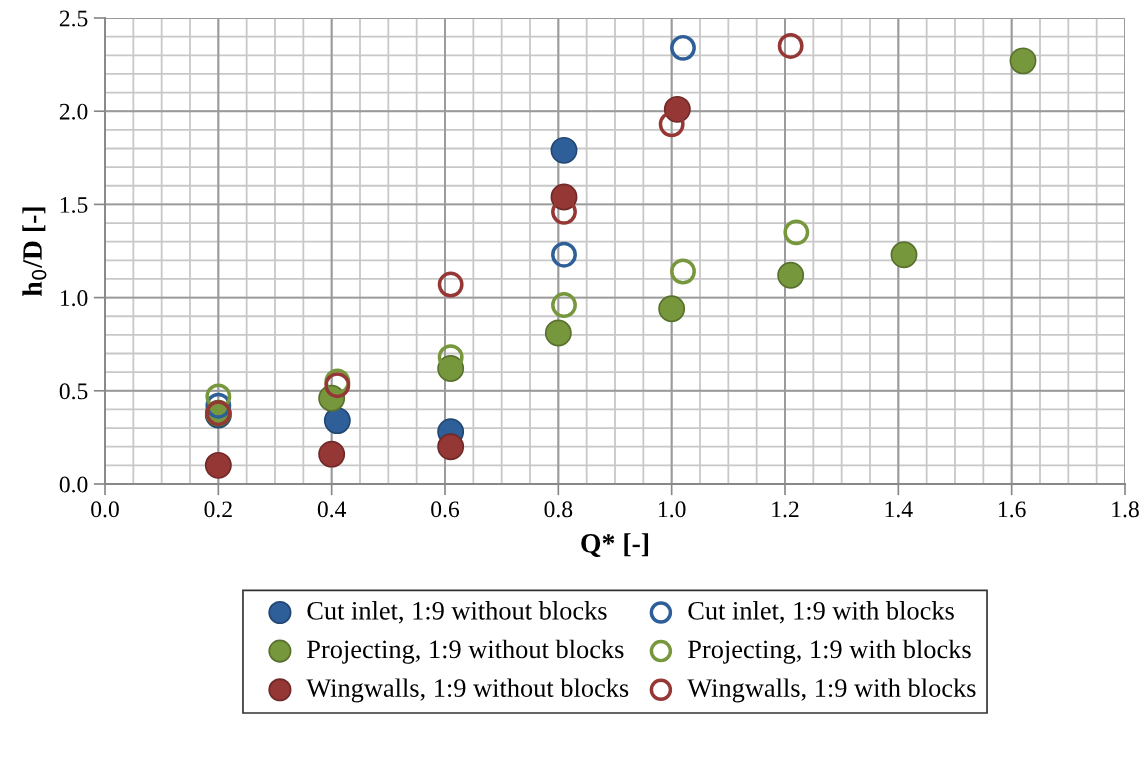 This screenshot has height=767, width=1144. I want to click on x-tick-label: 0.2, so click(218, 509).